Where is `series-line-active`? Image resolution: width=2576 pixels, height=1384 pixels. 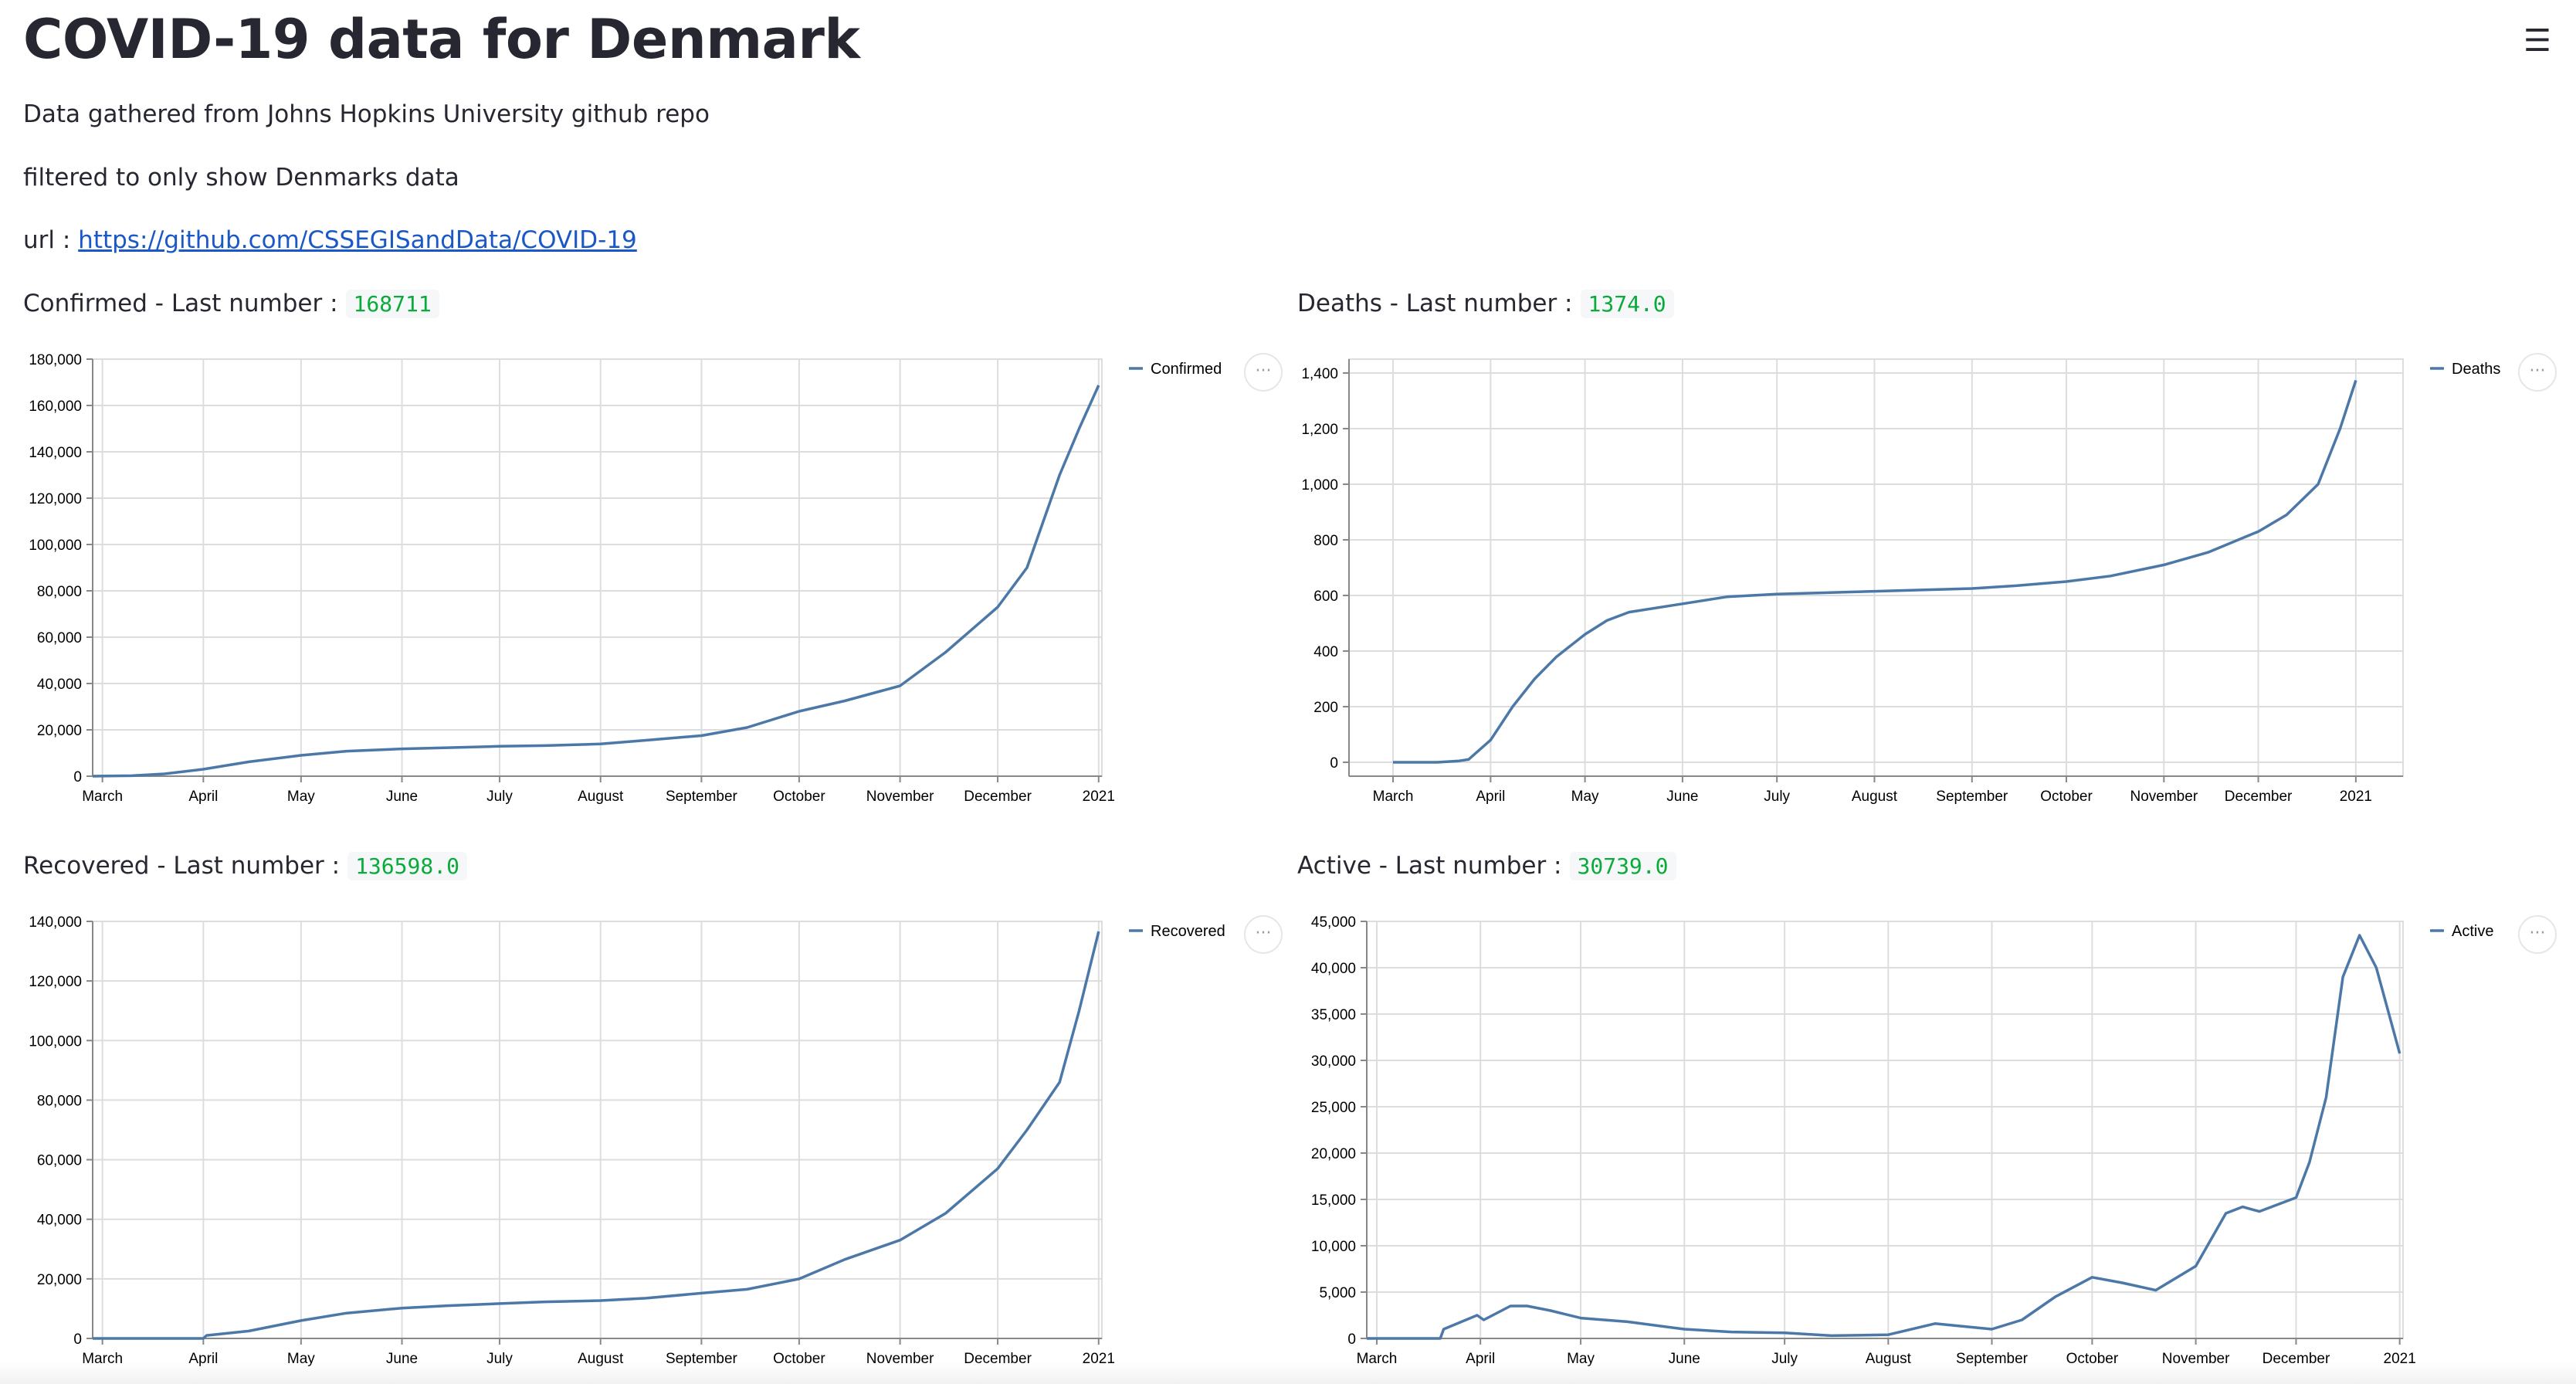
series-line-active is located at coordinates (1884, 1137).